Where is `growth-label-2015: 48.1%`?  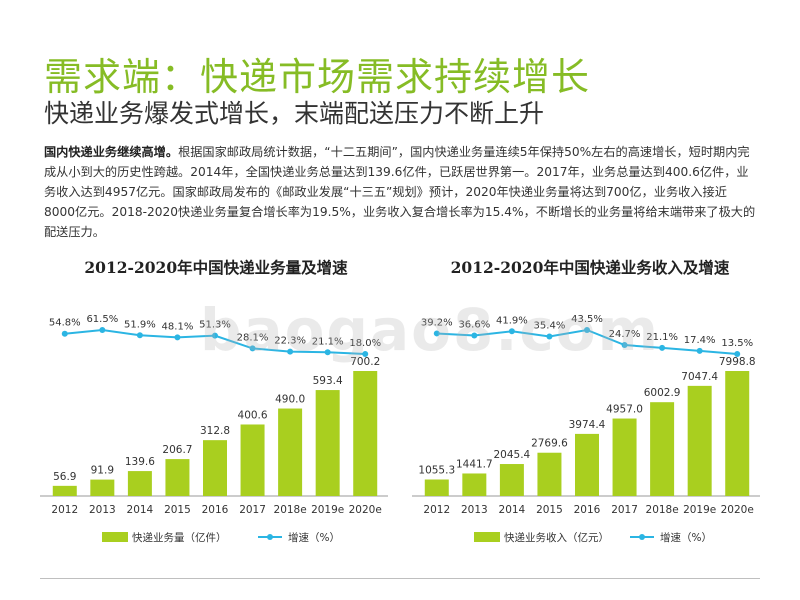
growth-label-2015: 48.1% is located at coordinates (178, 326).